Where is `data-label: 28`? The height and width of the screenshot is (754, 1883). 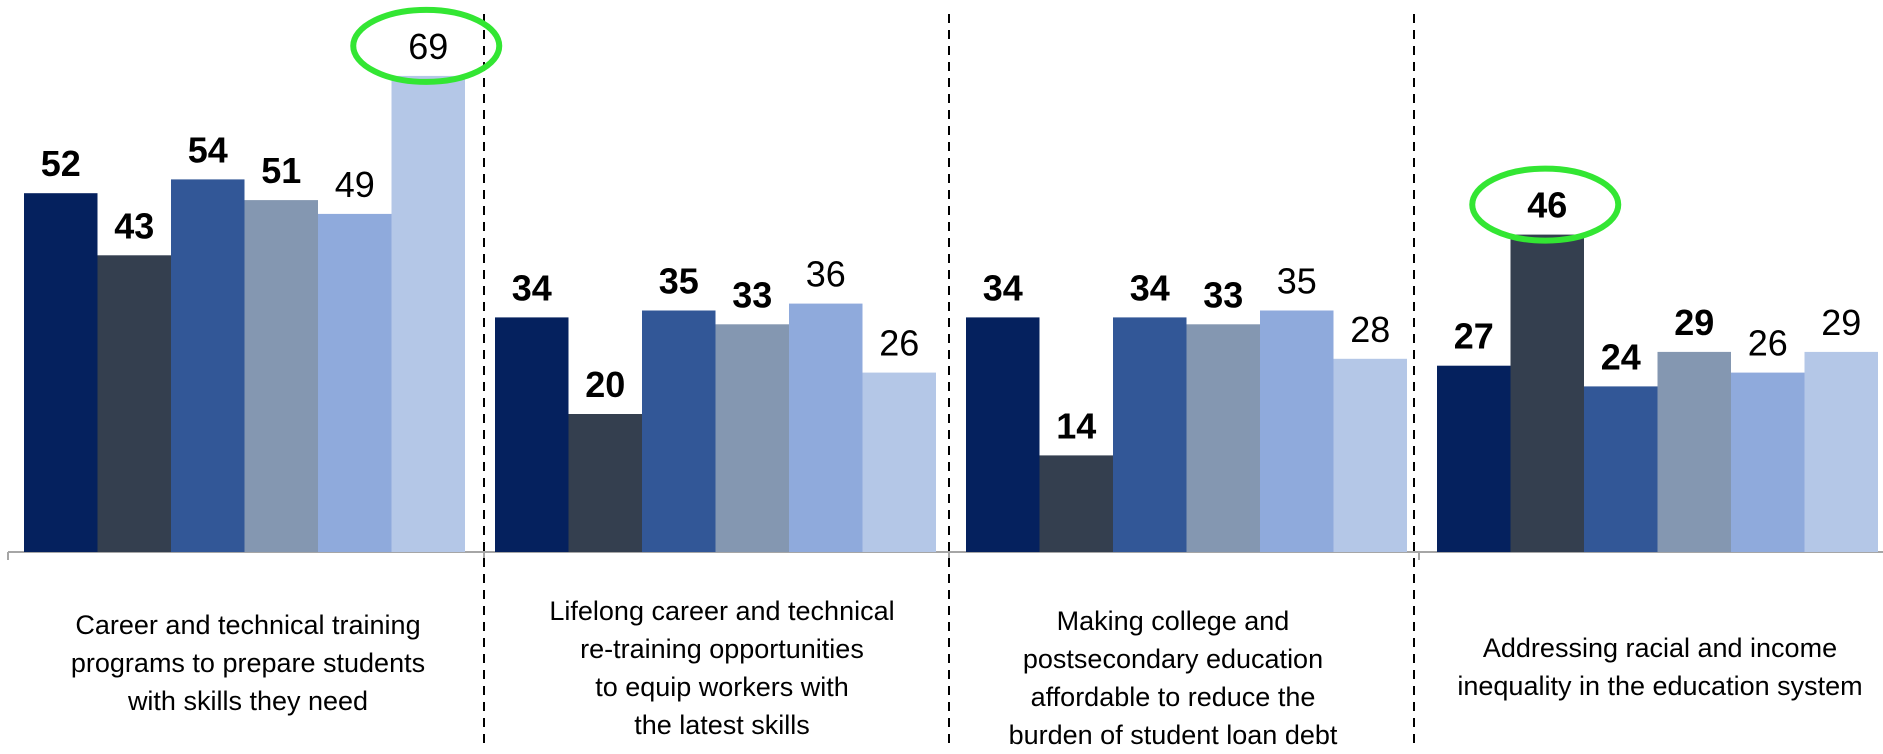 data-label: 28 is located at coordinates (1370, 329).